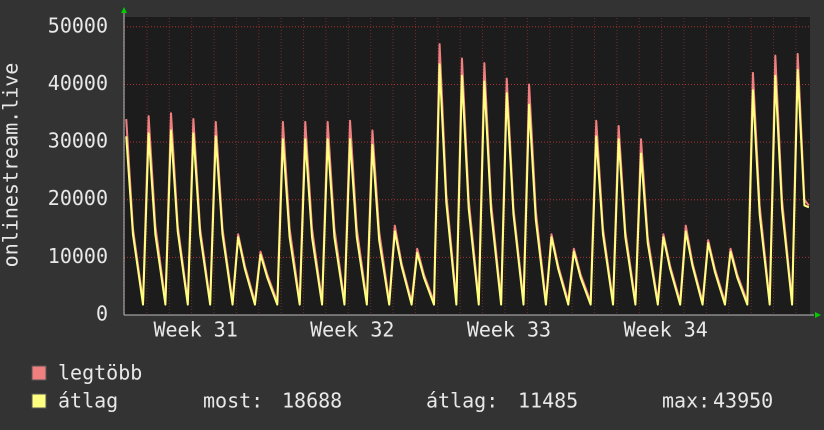  What do you see at coordinates (102, 314) in the screenshot?
I see `y-tick-label: 0` at bounding box center [102, 314].